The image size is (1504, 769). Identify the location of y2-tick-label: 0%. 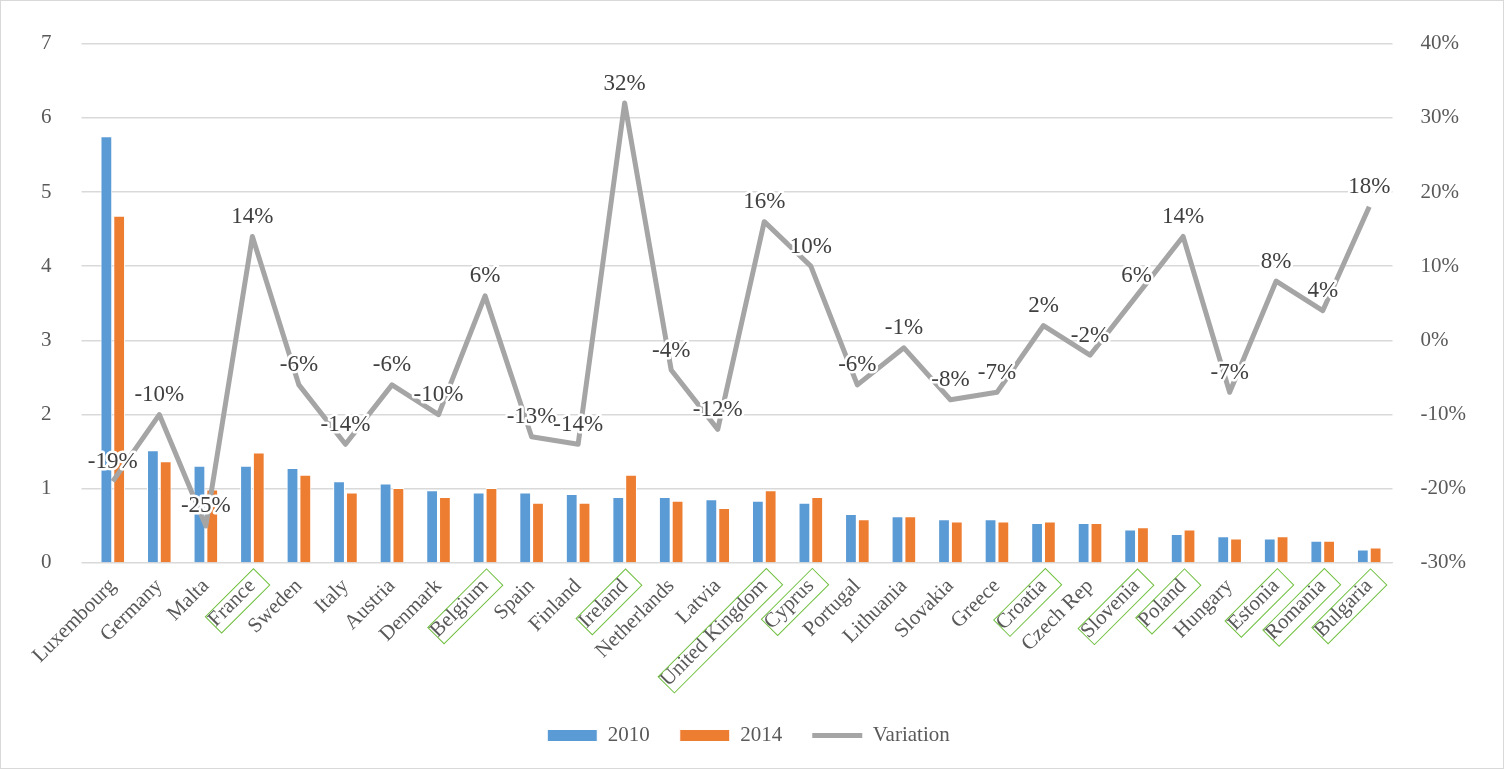
(1434, 338).